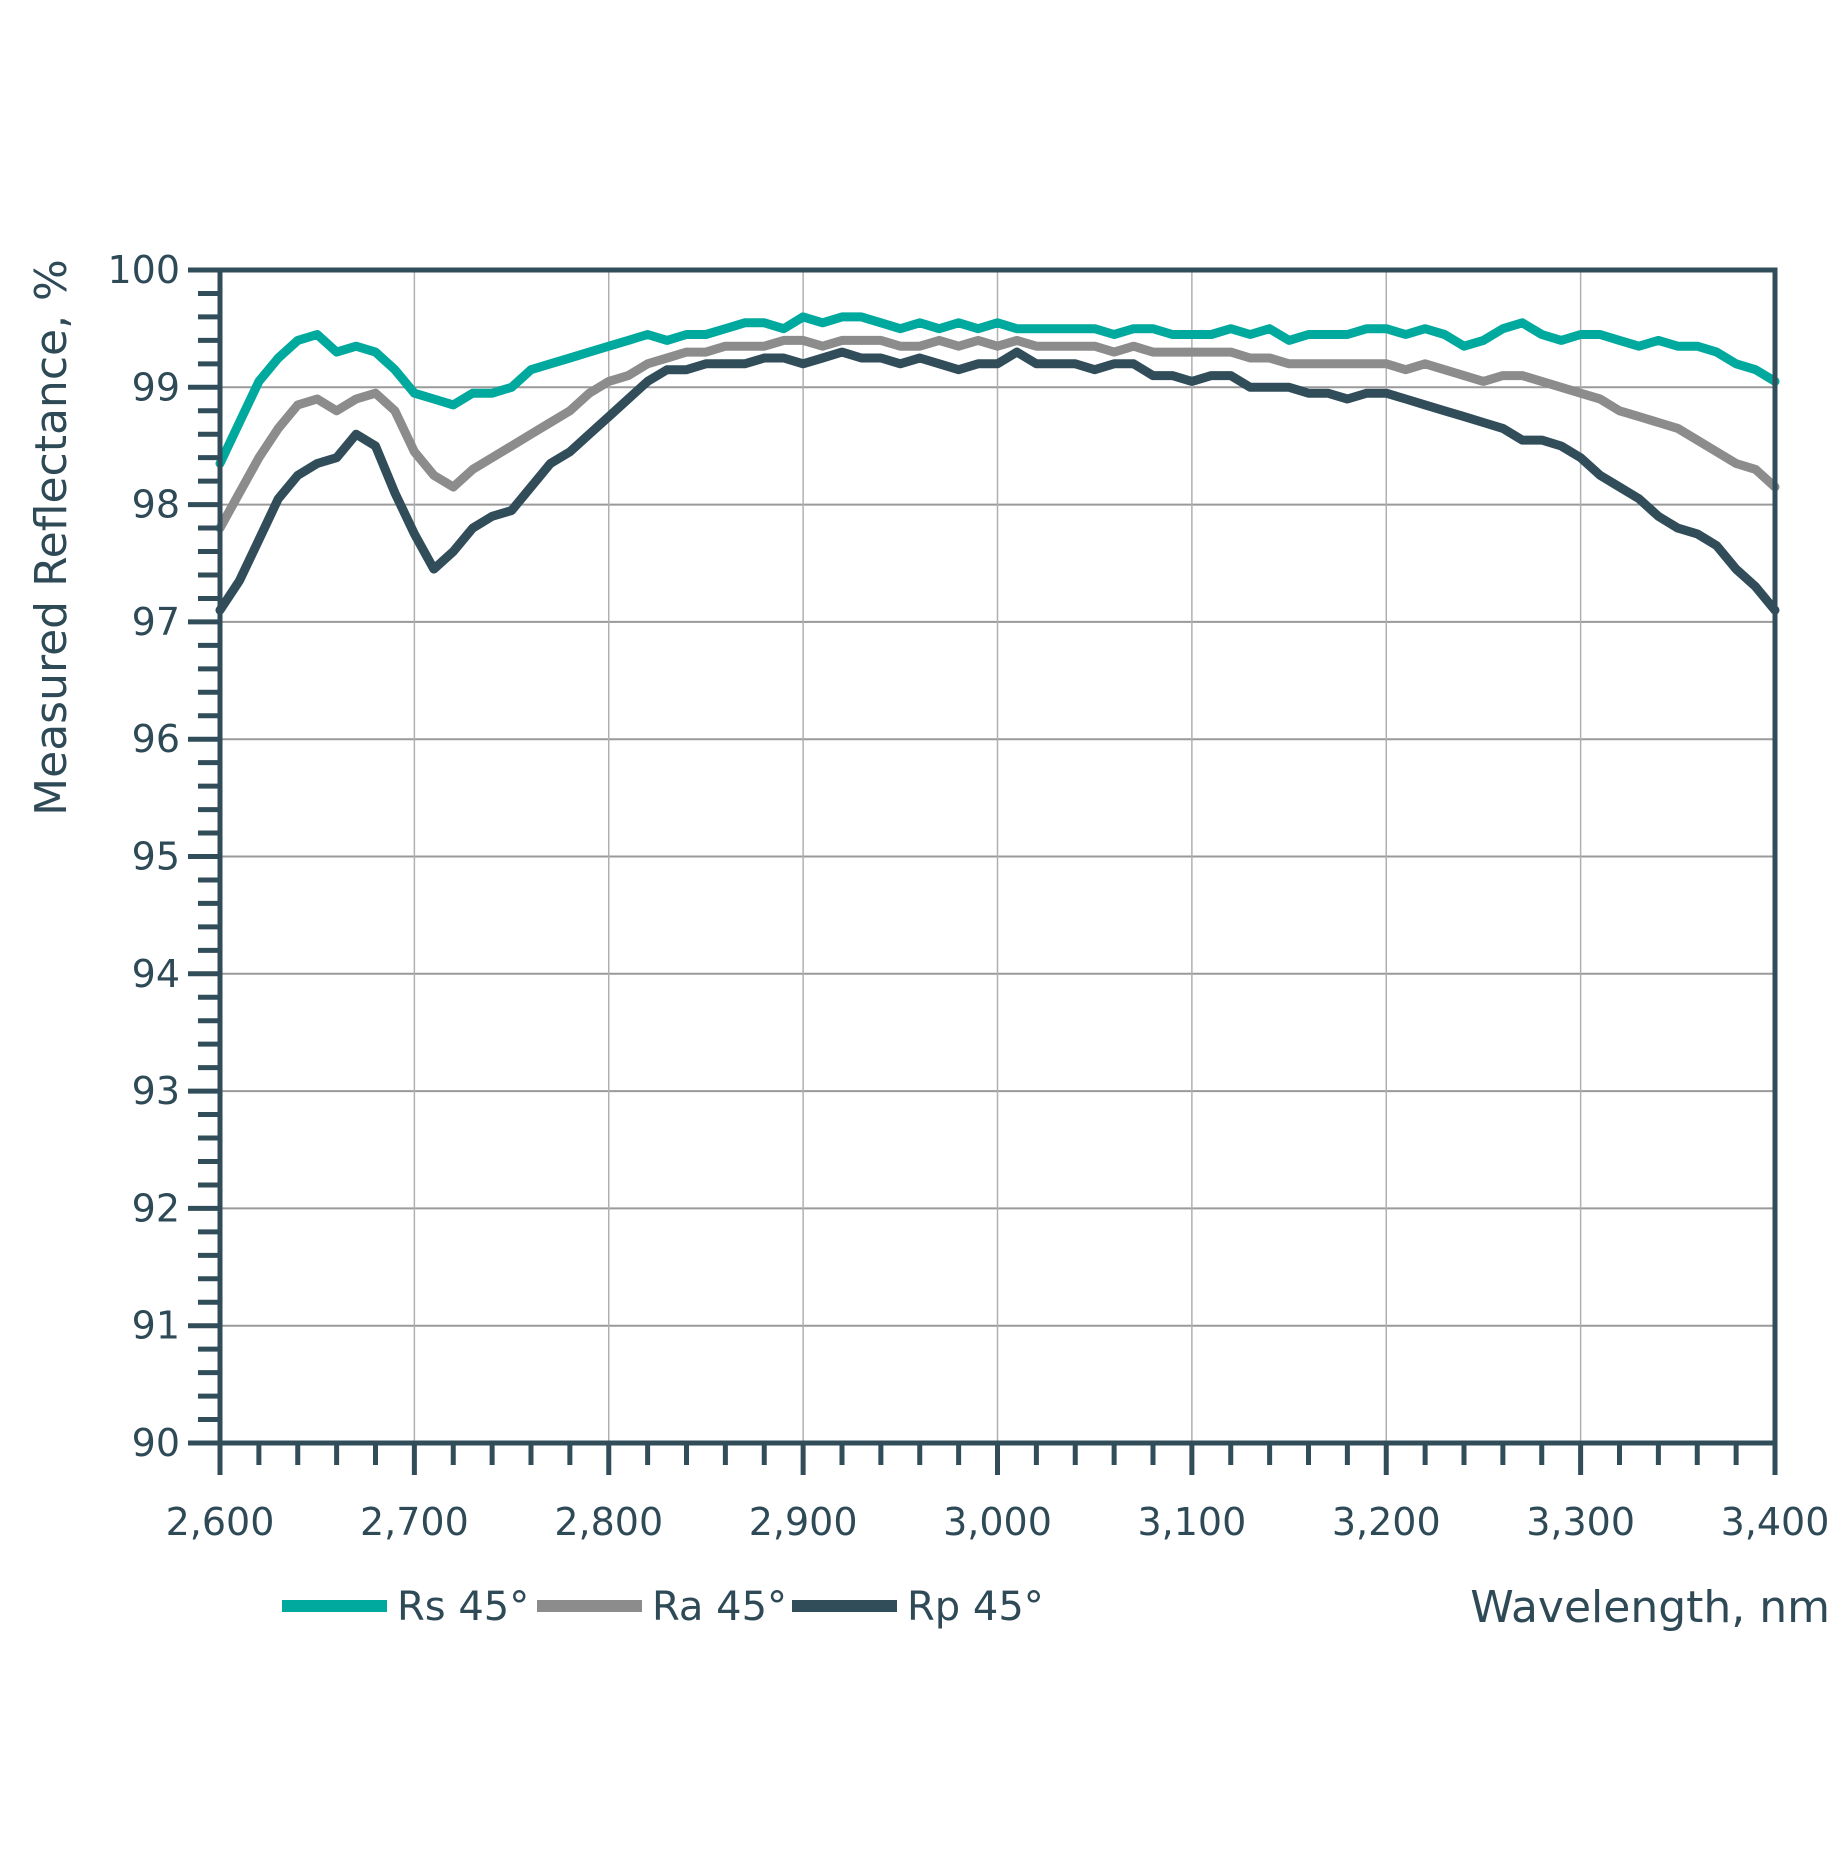 Image resolution: width=1848 pixels, height=1853 pixels. I want to click on y-tick-label: 97, so click(156, 622).